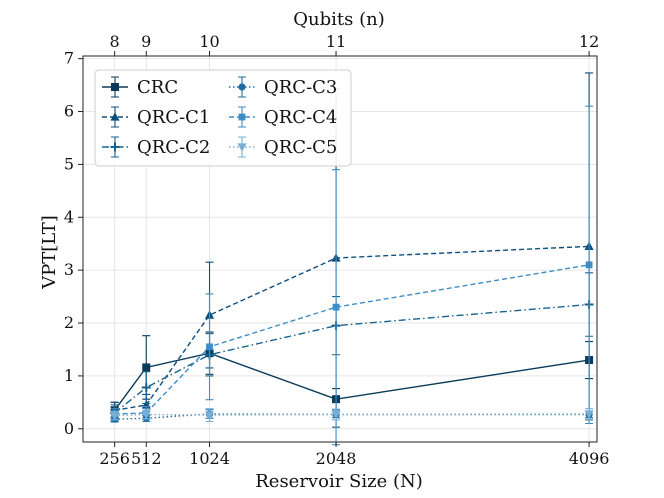 Image resolution: width=664 pixels, height=498 pixels. What do you see at coordinates (69, 58) in the screenshot?
I see `y-tick-label: 7` at bounding box center [69, 58].